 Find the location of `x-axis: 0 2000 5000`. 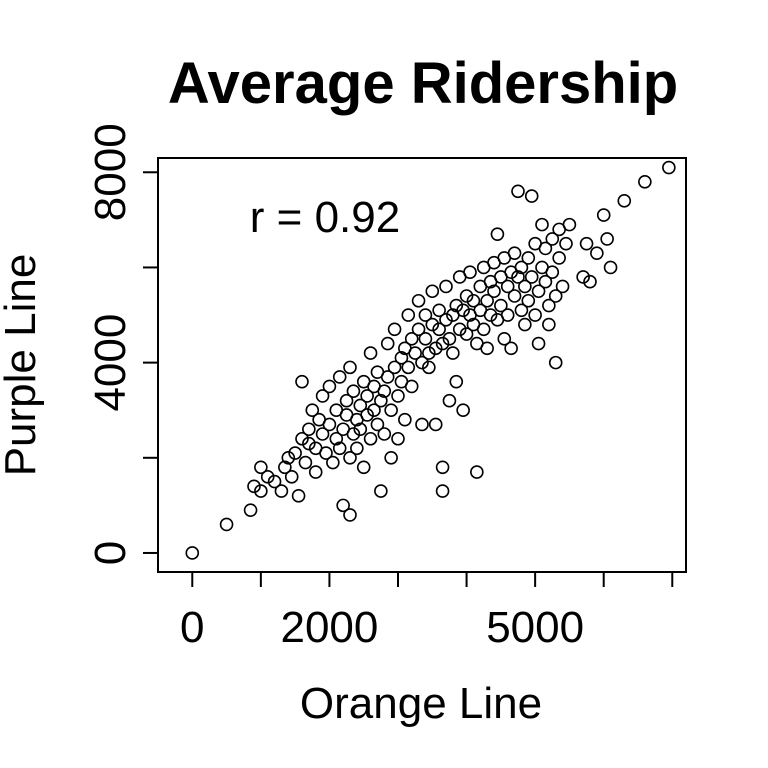

x-axis: 0 2000 5000 is located at coordinates (427, 611).